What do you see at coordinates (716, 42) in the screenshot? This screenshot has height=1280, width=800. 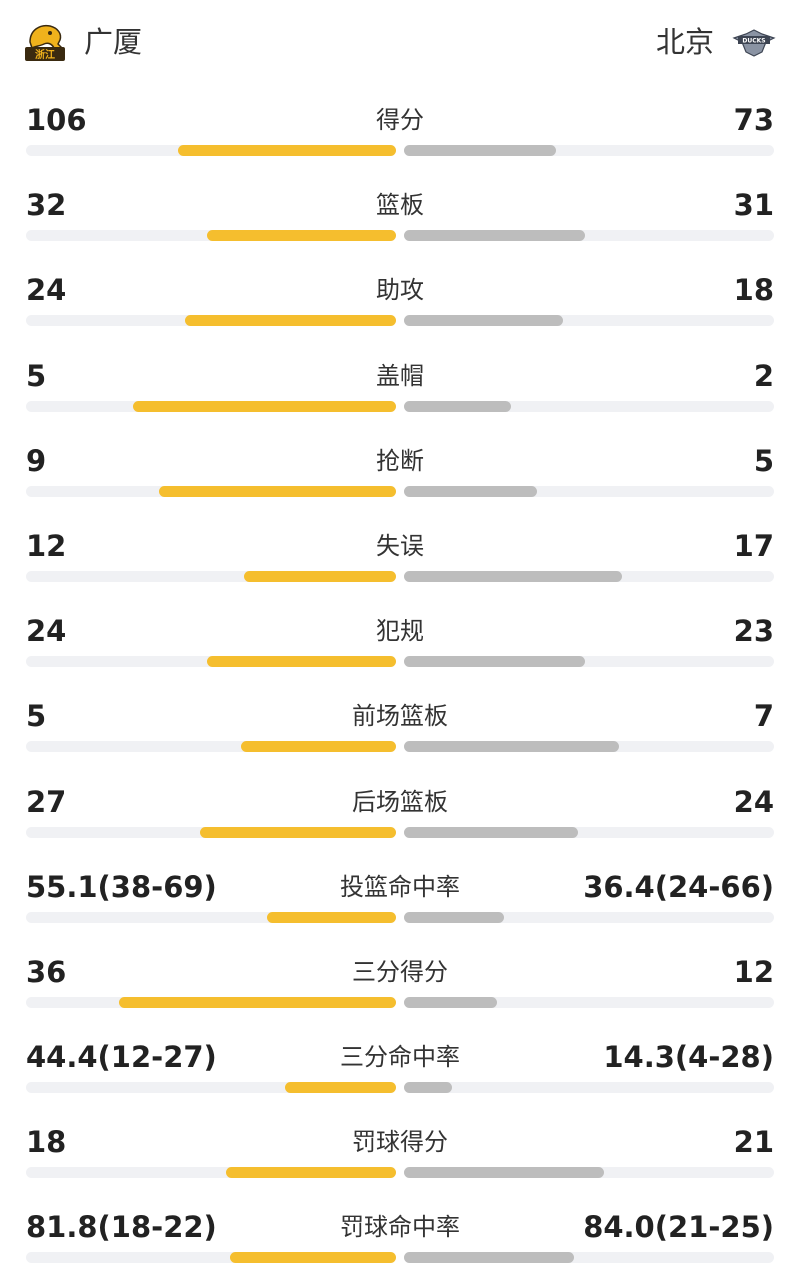 I see `away-team: 北京 DUCKS` at bounding box center [716, 42].